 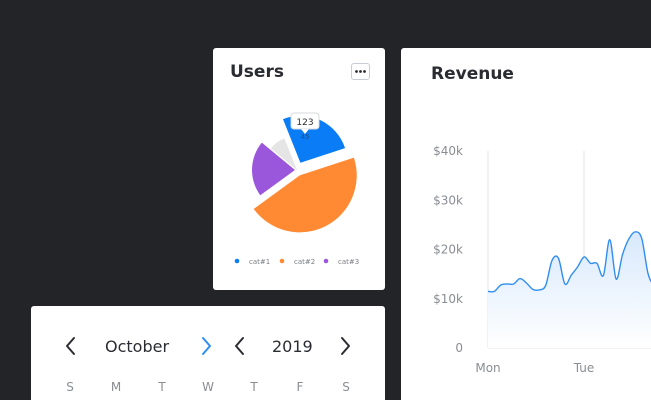 I want to click on y-tick-label: $20k, so click(x=448, y=250).